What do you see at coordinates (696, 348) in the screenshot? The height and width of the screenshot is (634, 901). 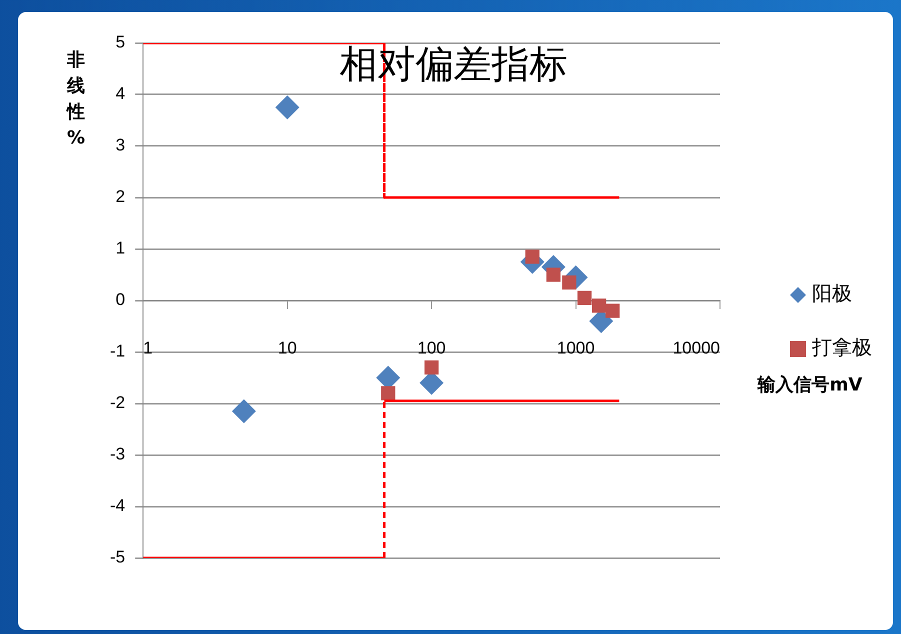 I see `x-tick-label: 10000` at bounding box center [696, 348].